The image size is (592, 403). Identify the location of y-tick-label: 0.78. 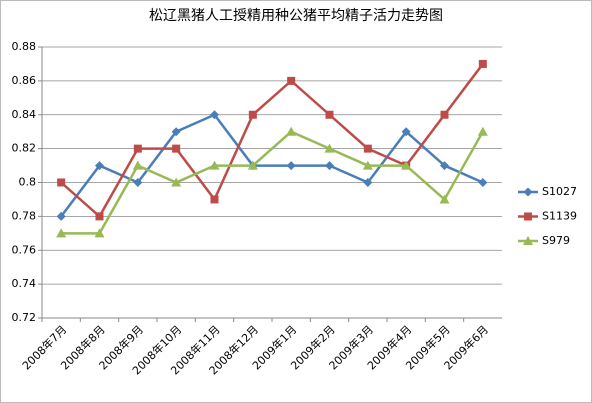
(24, 215).